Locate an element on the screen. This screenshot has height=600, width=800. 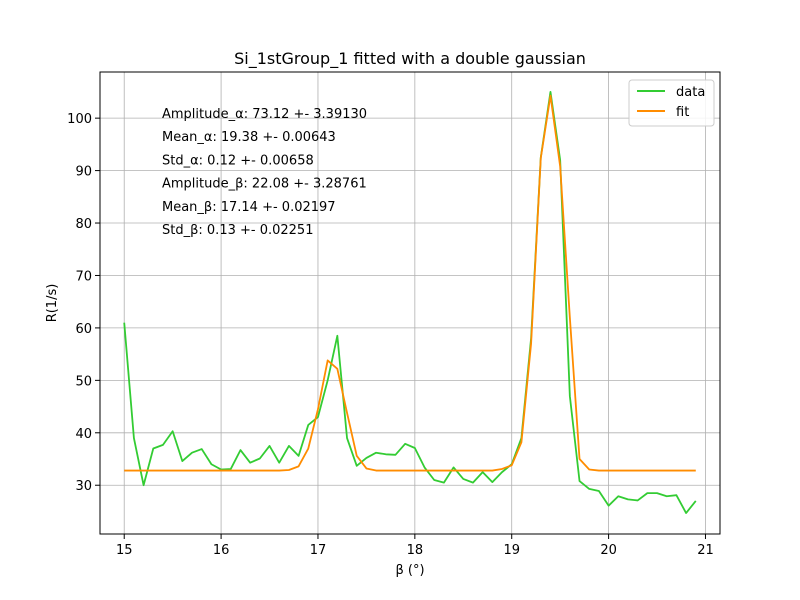
x-tick-label: 16 is located at coordinates (221, 550).